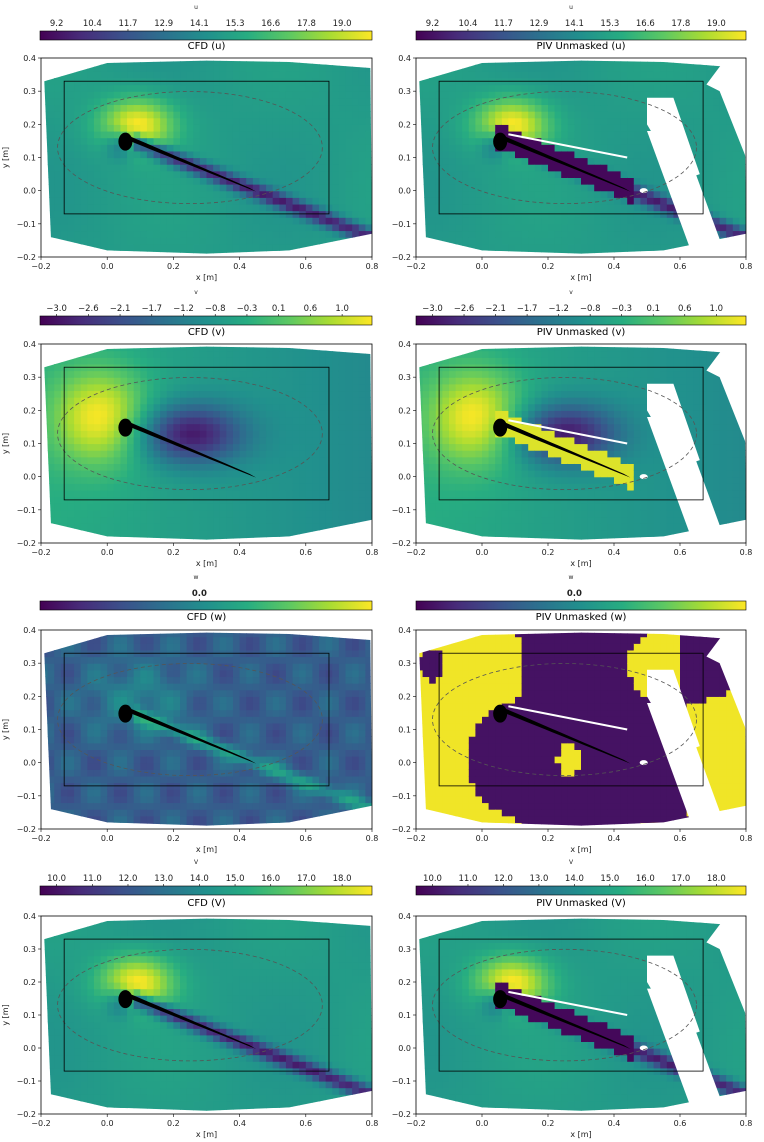 The width and height of the screenshot is (764, 1142). Describe the element at coordinates (173, 266) in the screenshot. I see `x-tick-label: 0.2` at that location.